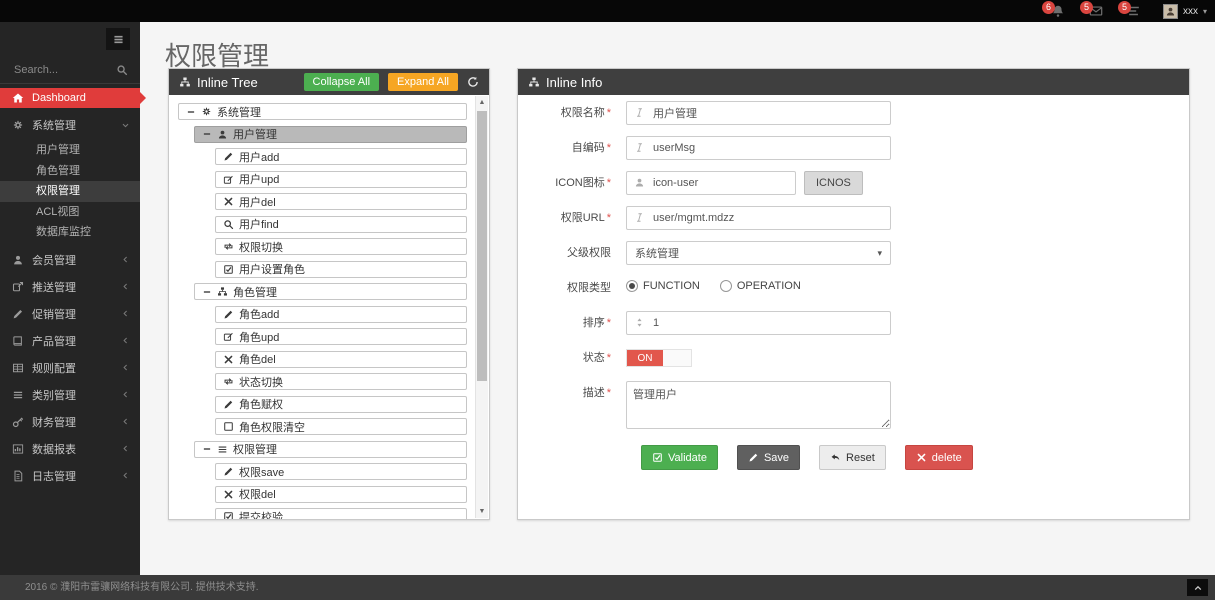  I want to click on sidebar-subitem: 角色管理, so click(58, 170).